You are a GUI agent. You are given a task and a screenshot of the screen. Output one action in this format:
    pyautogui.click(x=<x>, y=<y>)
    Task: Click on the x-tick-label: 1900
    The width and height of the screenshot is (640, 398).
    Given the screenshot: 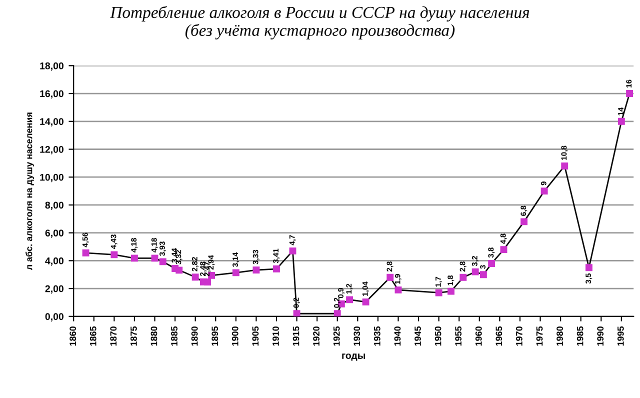 What is the action you would take?
    pyautogui.click(x=235, y=336)
    